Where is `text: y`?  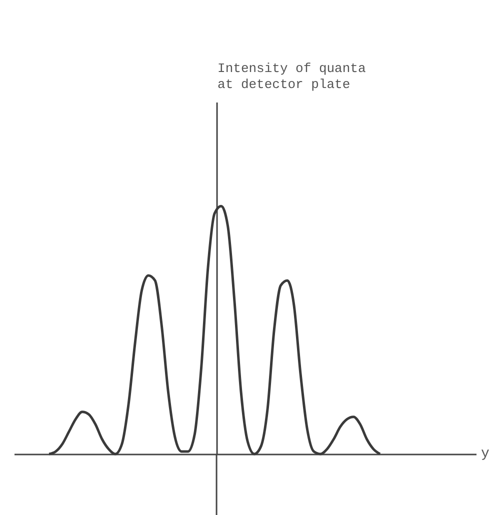
text: y is located at coordinates (485, 454).